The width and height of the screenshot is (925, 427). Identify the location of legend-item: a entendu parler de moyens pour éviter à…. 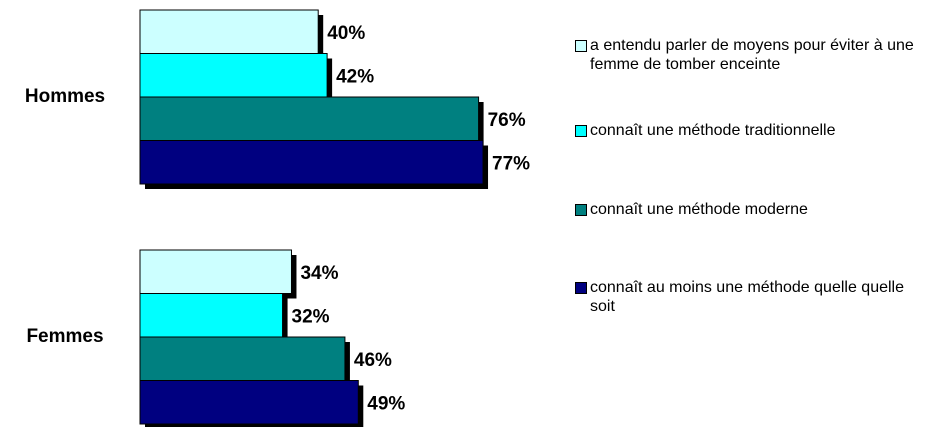
(747, 55).